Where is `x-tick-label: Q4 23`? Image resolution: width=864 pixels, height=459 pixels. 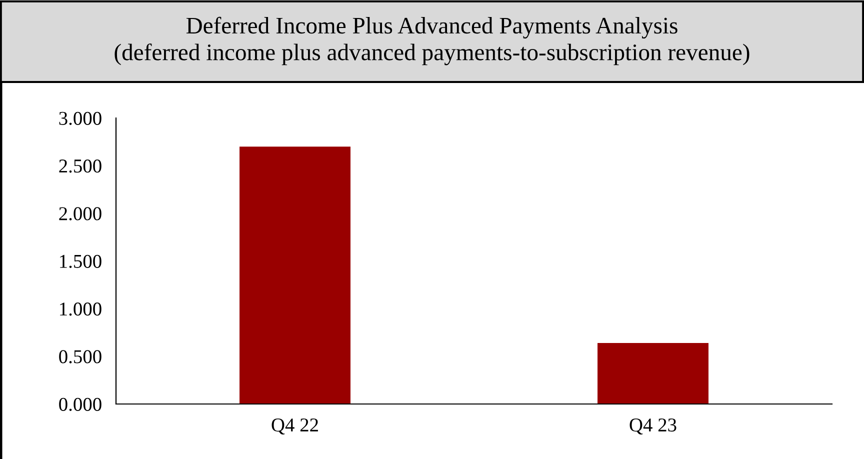 x-tick-label: Q4 23 is located at coordinates (653, 426).